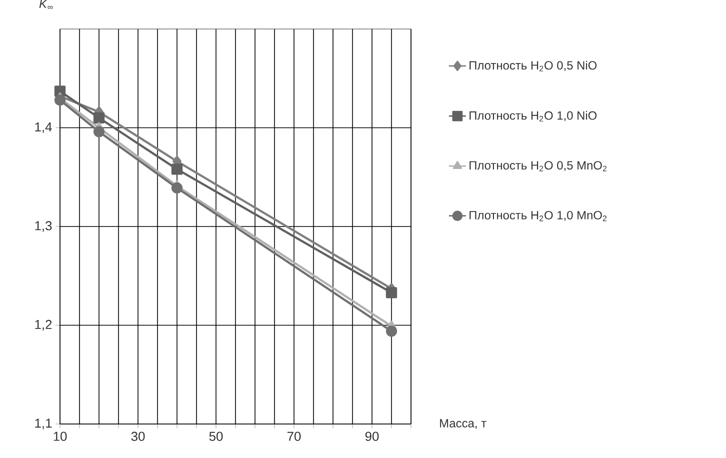 The height and width of the screenshot is (458, 726). Describe the element at coordinates (533, 66) in the screenshot. I see `legend-label: Плотность H$_{2}$O 0,5 NiO` at that location.